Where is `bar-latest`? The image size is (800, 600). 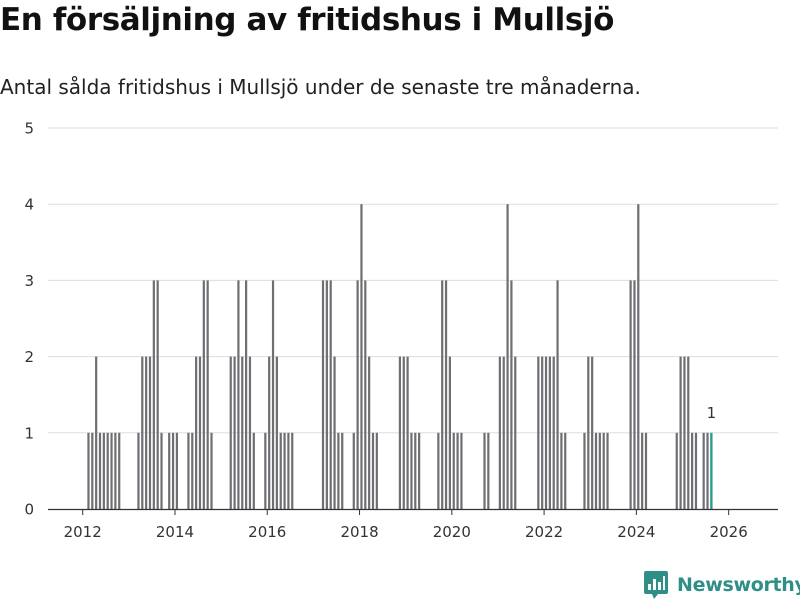 bar-latest is located at coordinates (711, 470).